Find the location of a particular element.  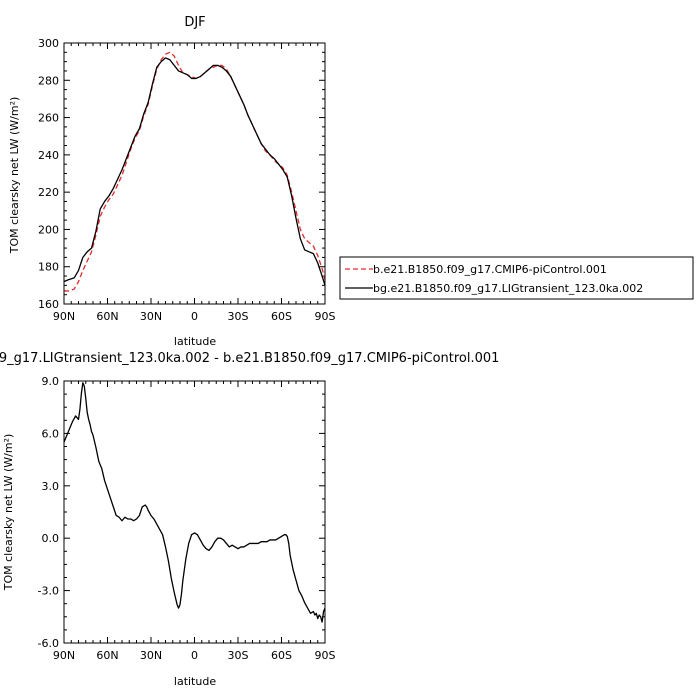

bottom-x-tick-label: 30N is located at coordinates (151, 655).